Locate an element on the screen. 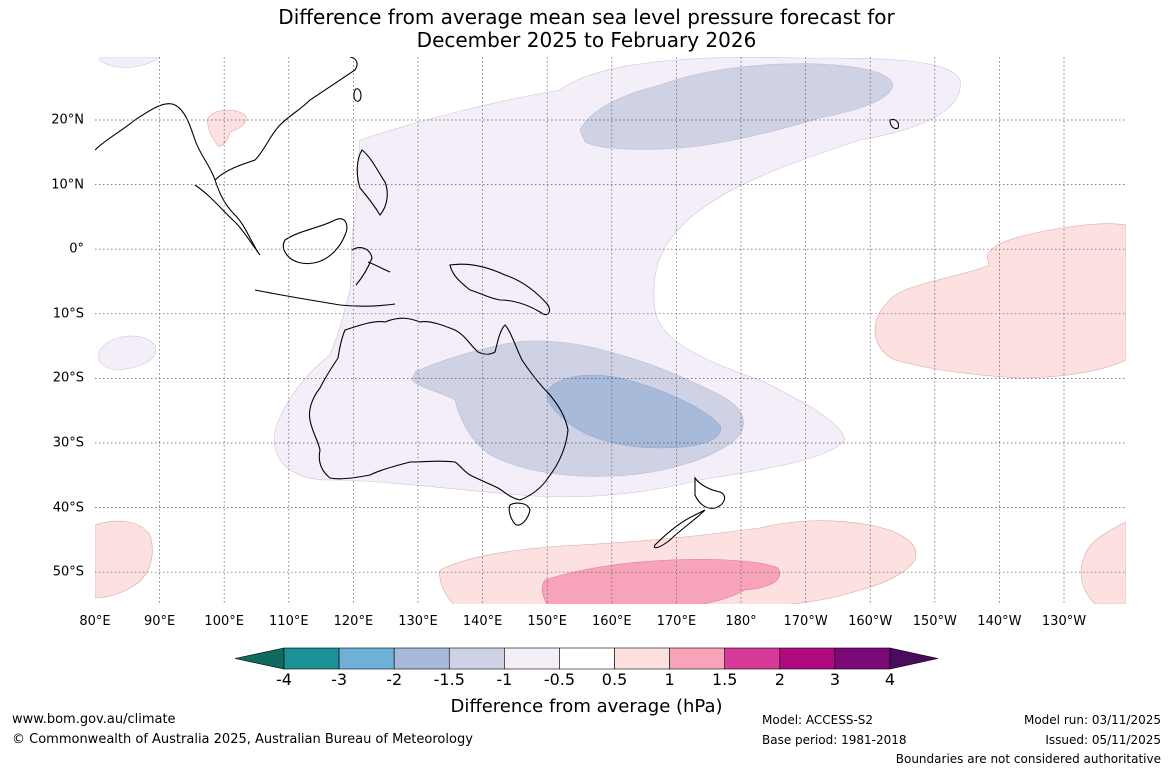  anomaly-region-indochina-positive is located at coordinates (227, 128).